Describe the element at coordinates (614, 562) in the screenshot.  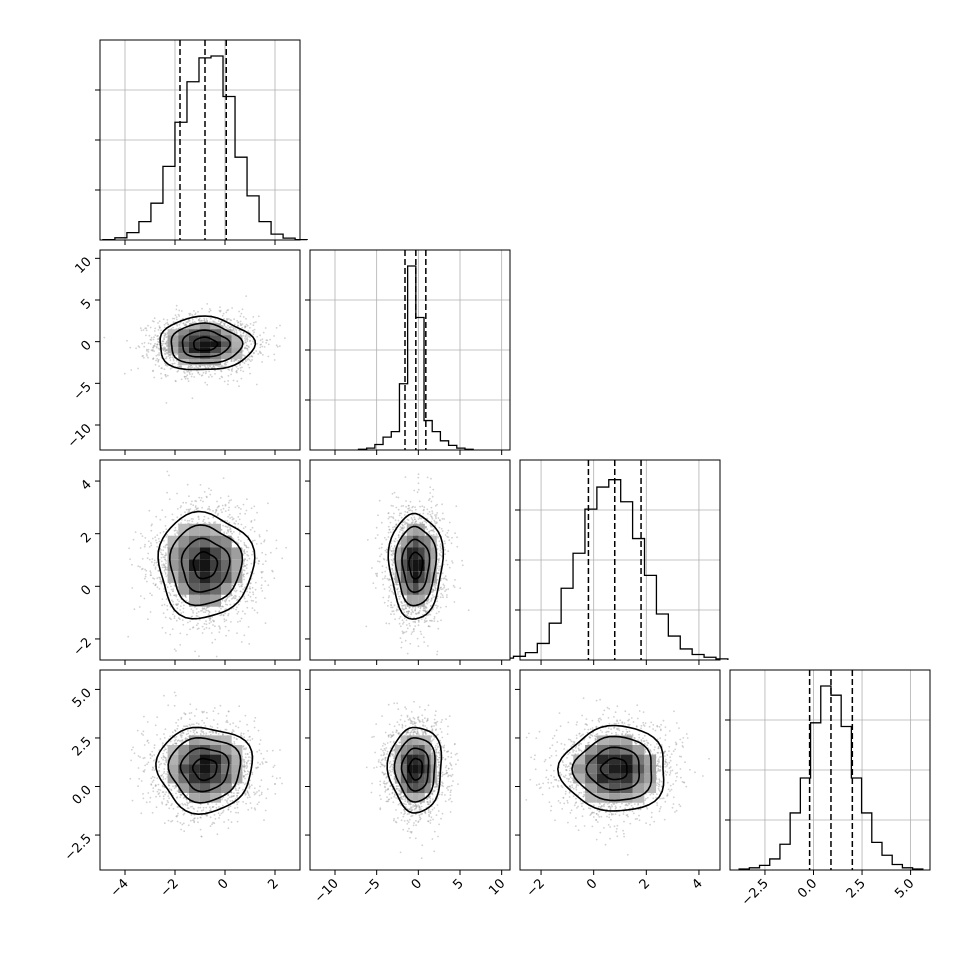
I see `histogram-panel` at that location.